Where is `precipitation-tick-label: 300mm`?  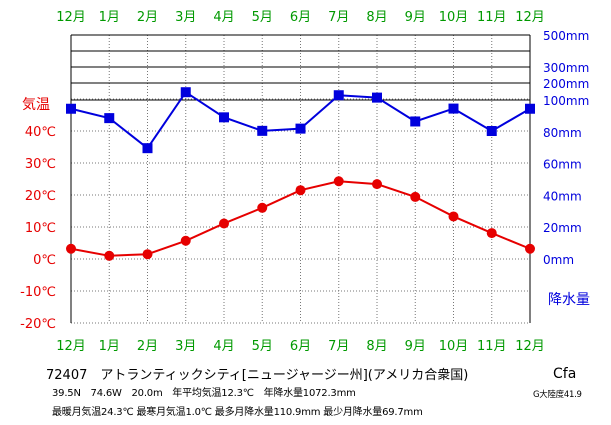
precipitation-tick-label: 300mm is located at coordinates (566, 68).